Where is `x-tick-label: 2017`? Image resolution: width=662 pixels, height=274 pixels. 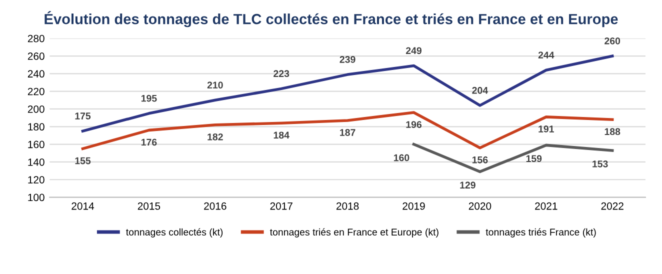
x-tick-label: 2017 is located at coordinates (281, 206).